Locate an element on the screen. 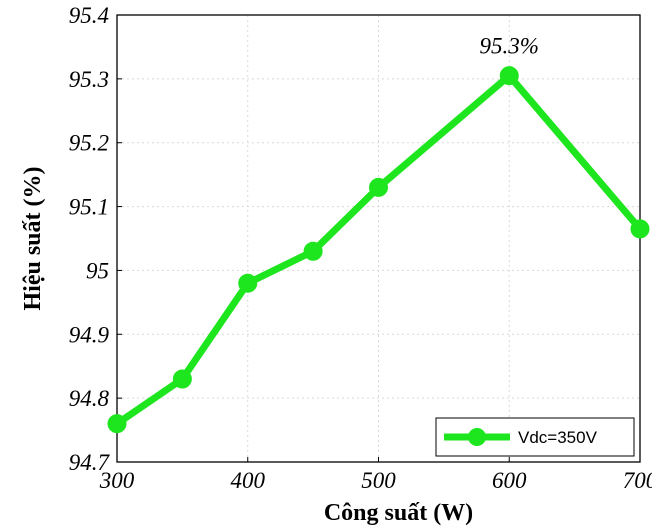  y-tick-label: 95.2 is located at coordinates (89, 143).